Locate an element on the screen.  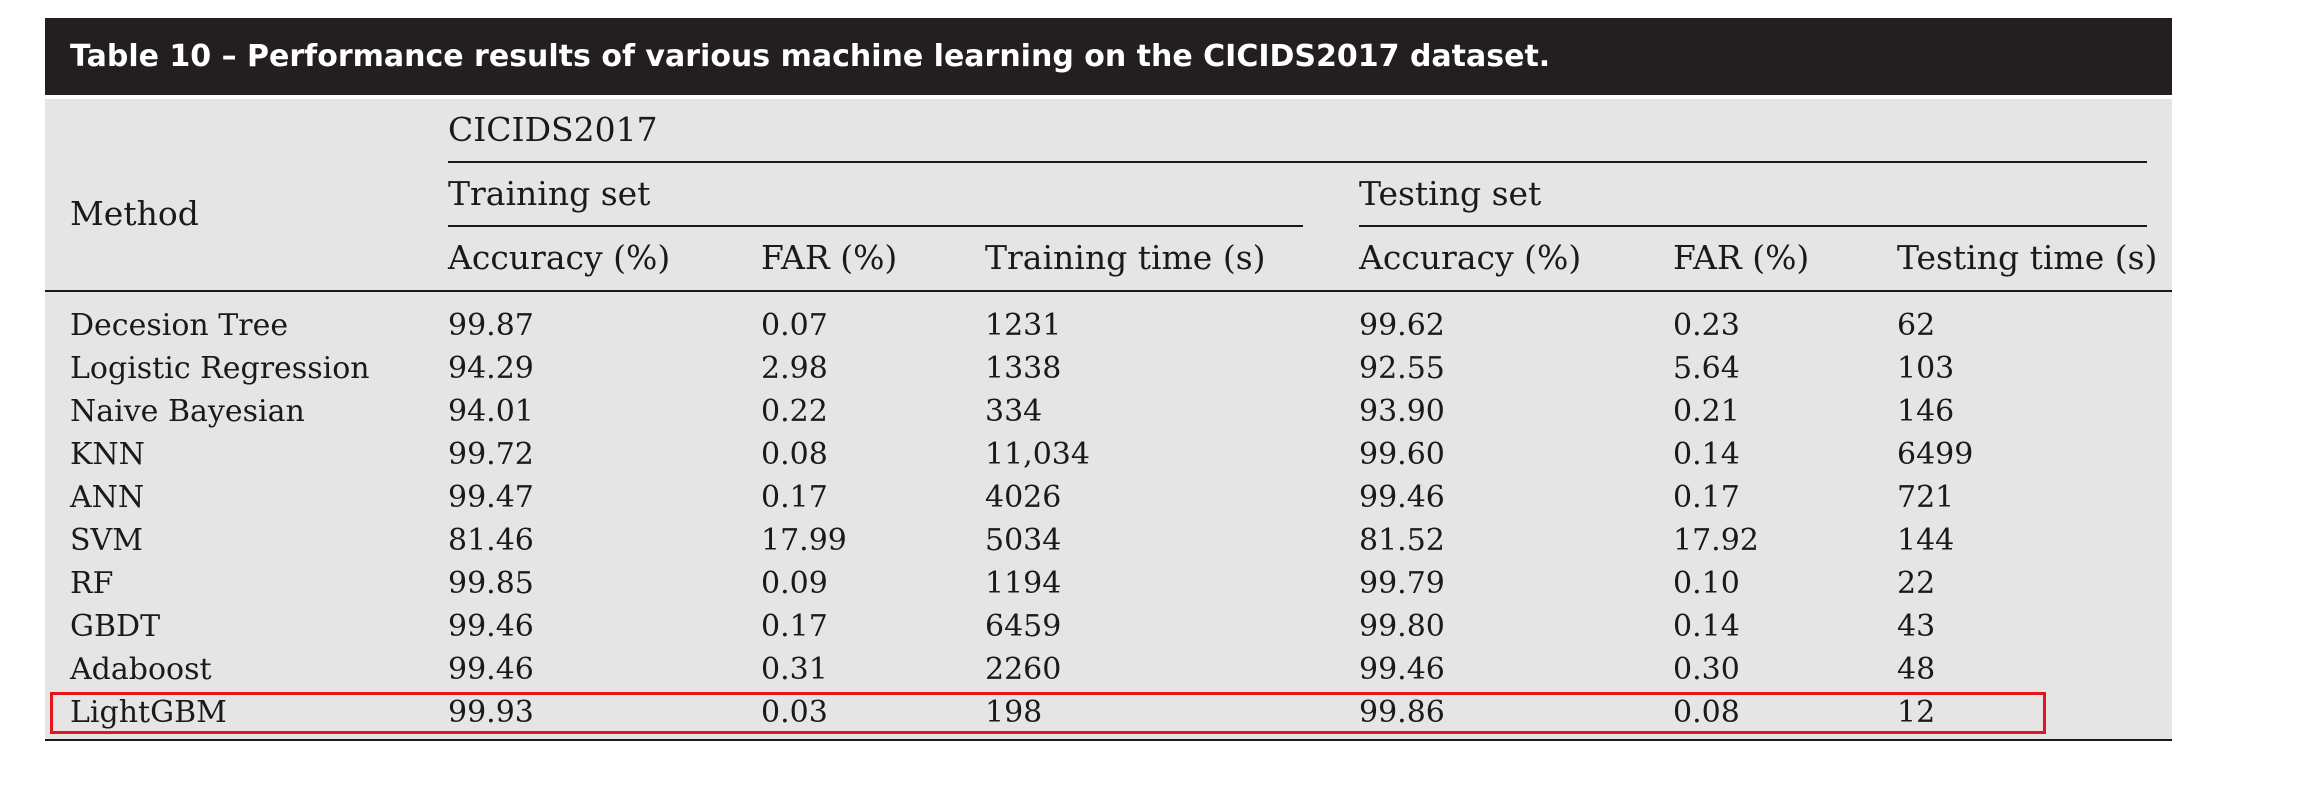
test-accuracy-cell: 81.52 is located at coordinates (1402, 540).